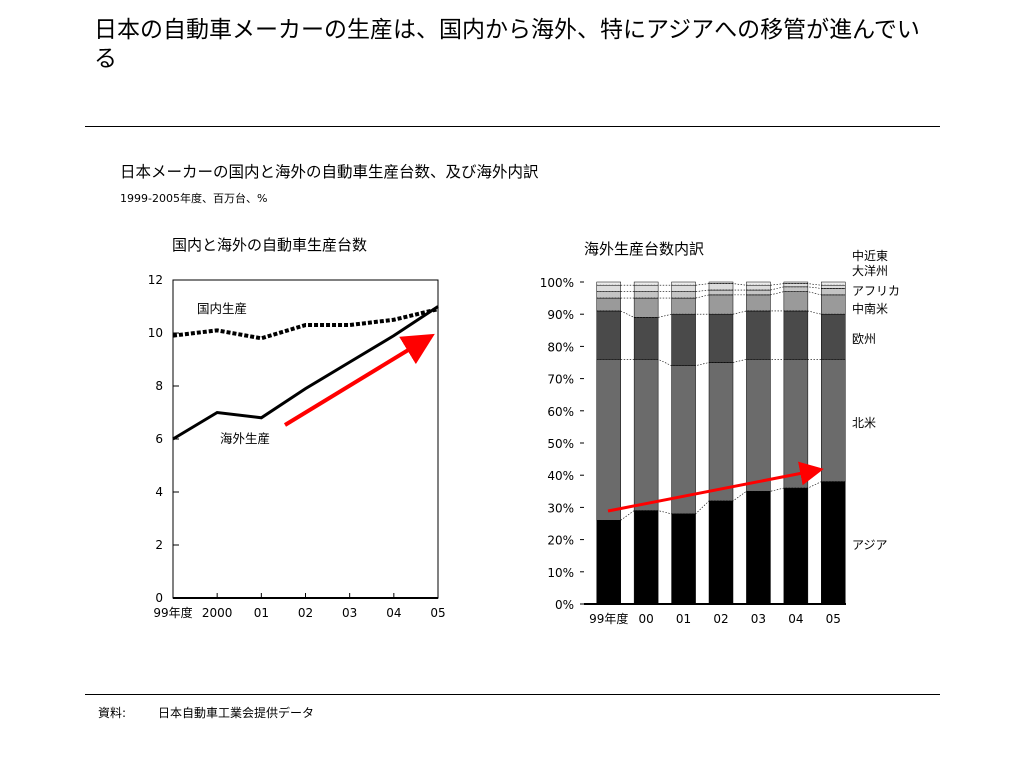 This screenshot has width=1024, height=768. What do you see at coordinates (870, 270) in the screenshot?
I see `legend-label-oceania: 大洋州` at bounding box center [870, 270].